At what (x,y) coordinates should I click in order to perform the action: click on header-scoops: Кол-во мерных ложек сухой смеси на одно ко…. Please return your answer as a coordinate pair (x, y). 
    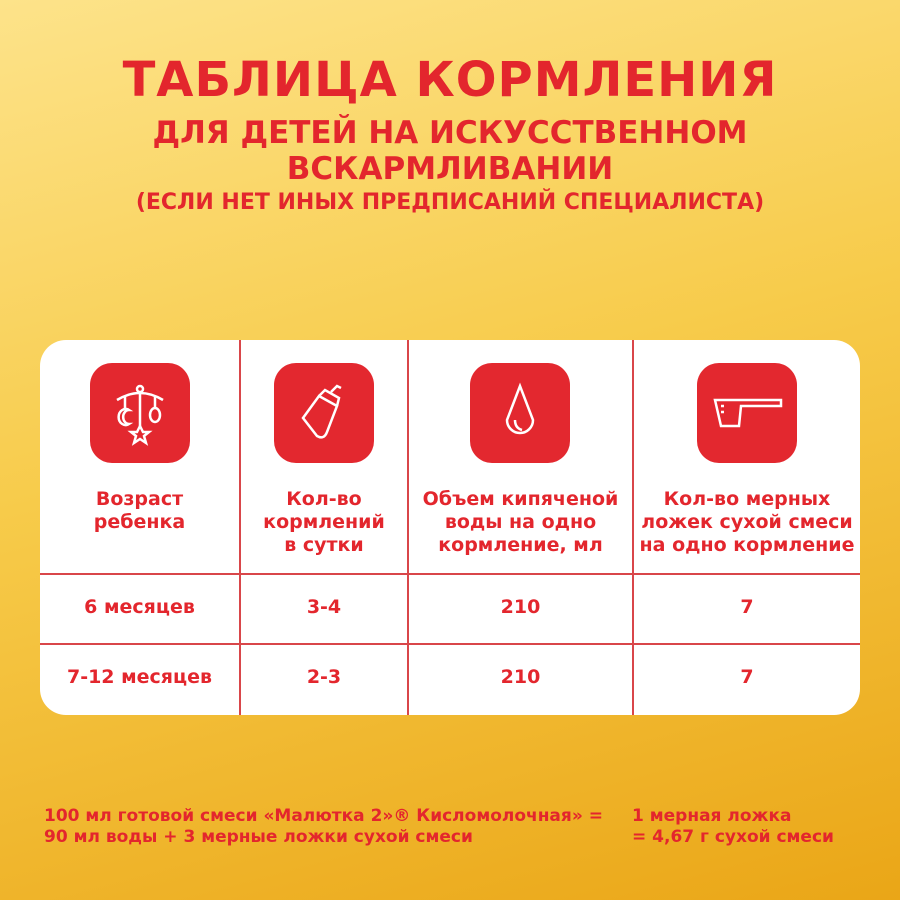
    Looking at the image, I should click on (747, 522).